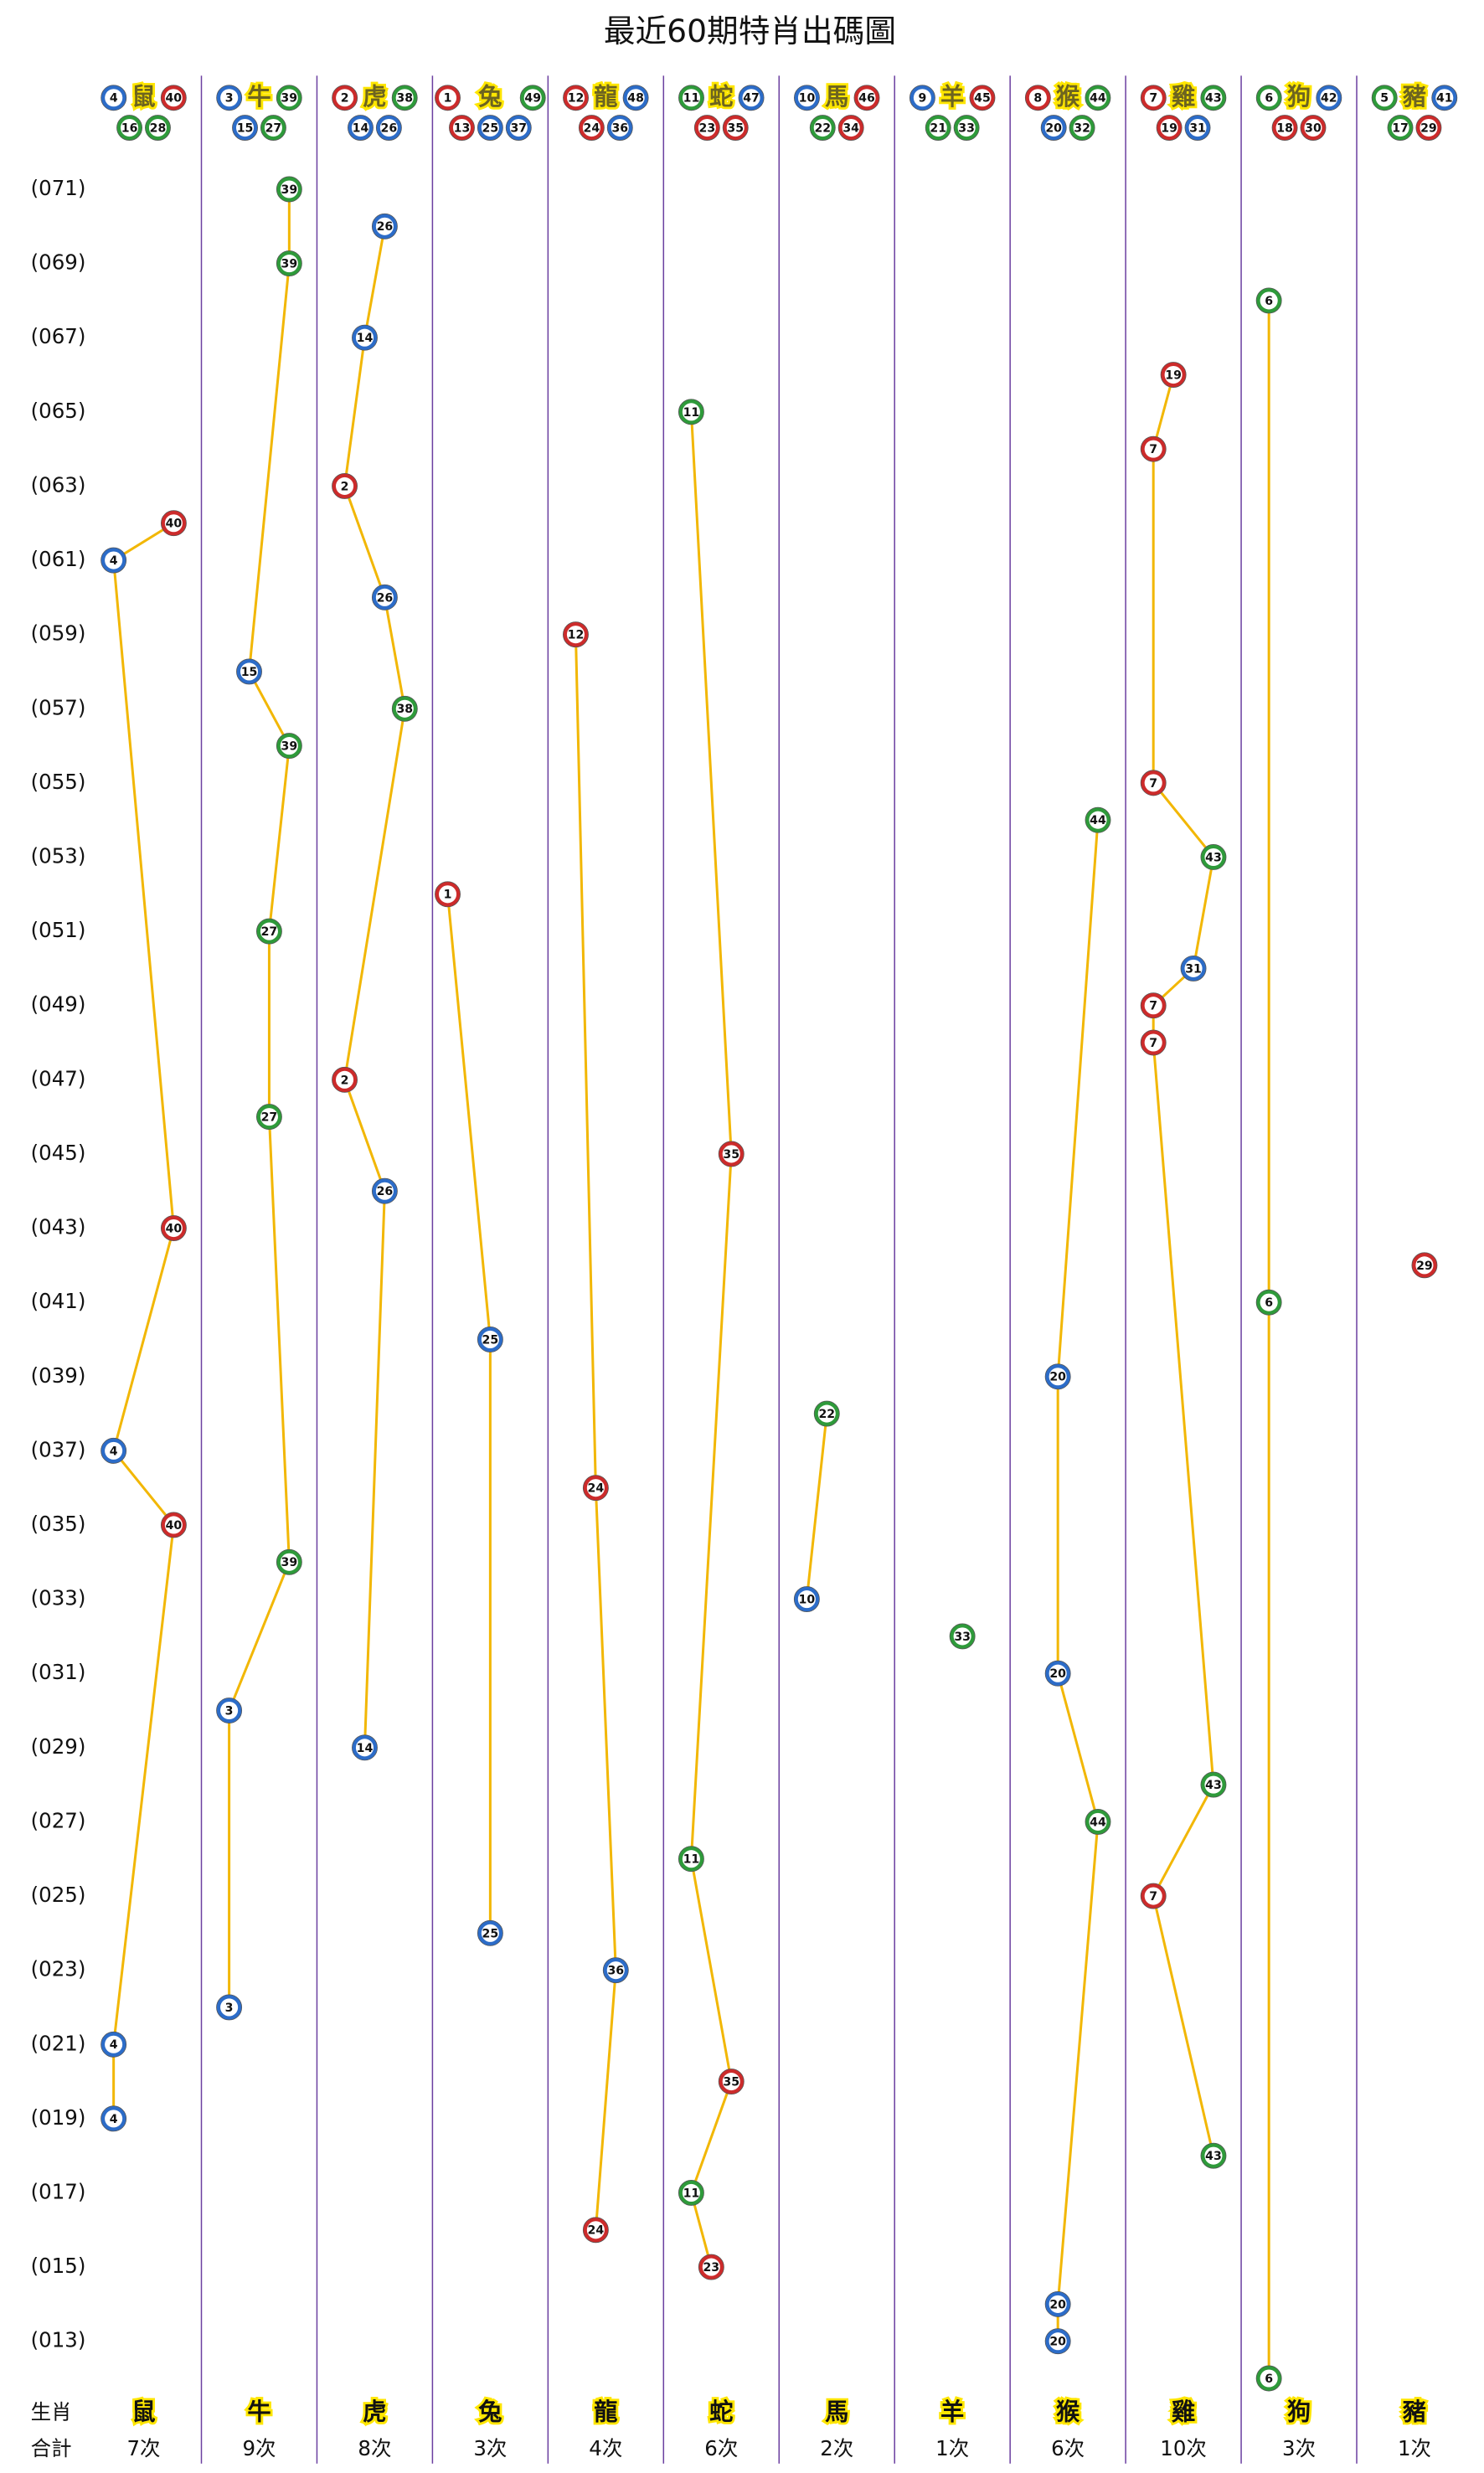  Describe the element at coordinates (58, 2117) in the screenshot. I see `y-tick-label: (019)` at that location.